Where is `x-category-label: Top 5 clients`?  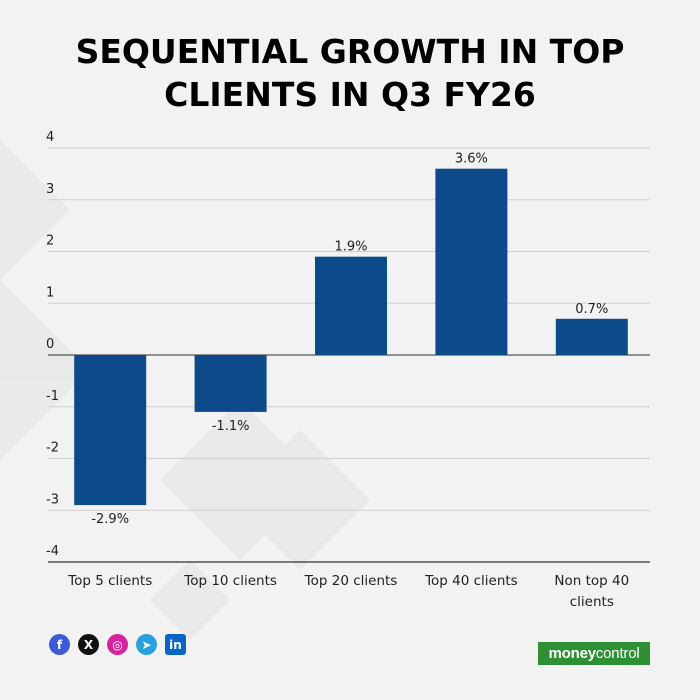 x-category-label: Top 5 clients is located at coordinates (109, 581).